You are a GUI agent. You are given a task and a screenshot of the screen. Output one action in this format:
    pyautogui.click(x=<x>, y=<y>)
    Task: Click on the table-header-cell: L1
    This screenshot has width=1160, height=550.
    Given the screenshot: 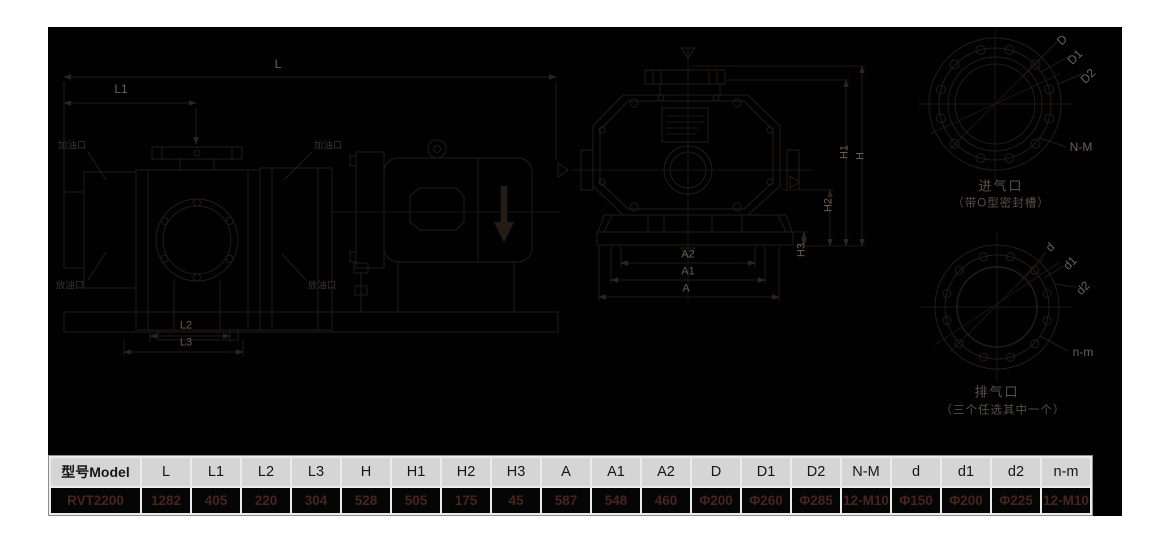 What is the action you would take?
    pyautogui.click(x=216, y=472)
    